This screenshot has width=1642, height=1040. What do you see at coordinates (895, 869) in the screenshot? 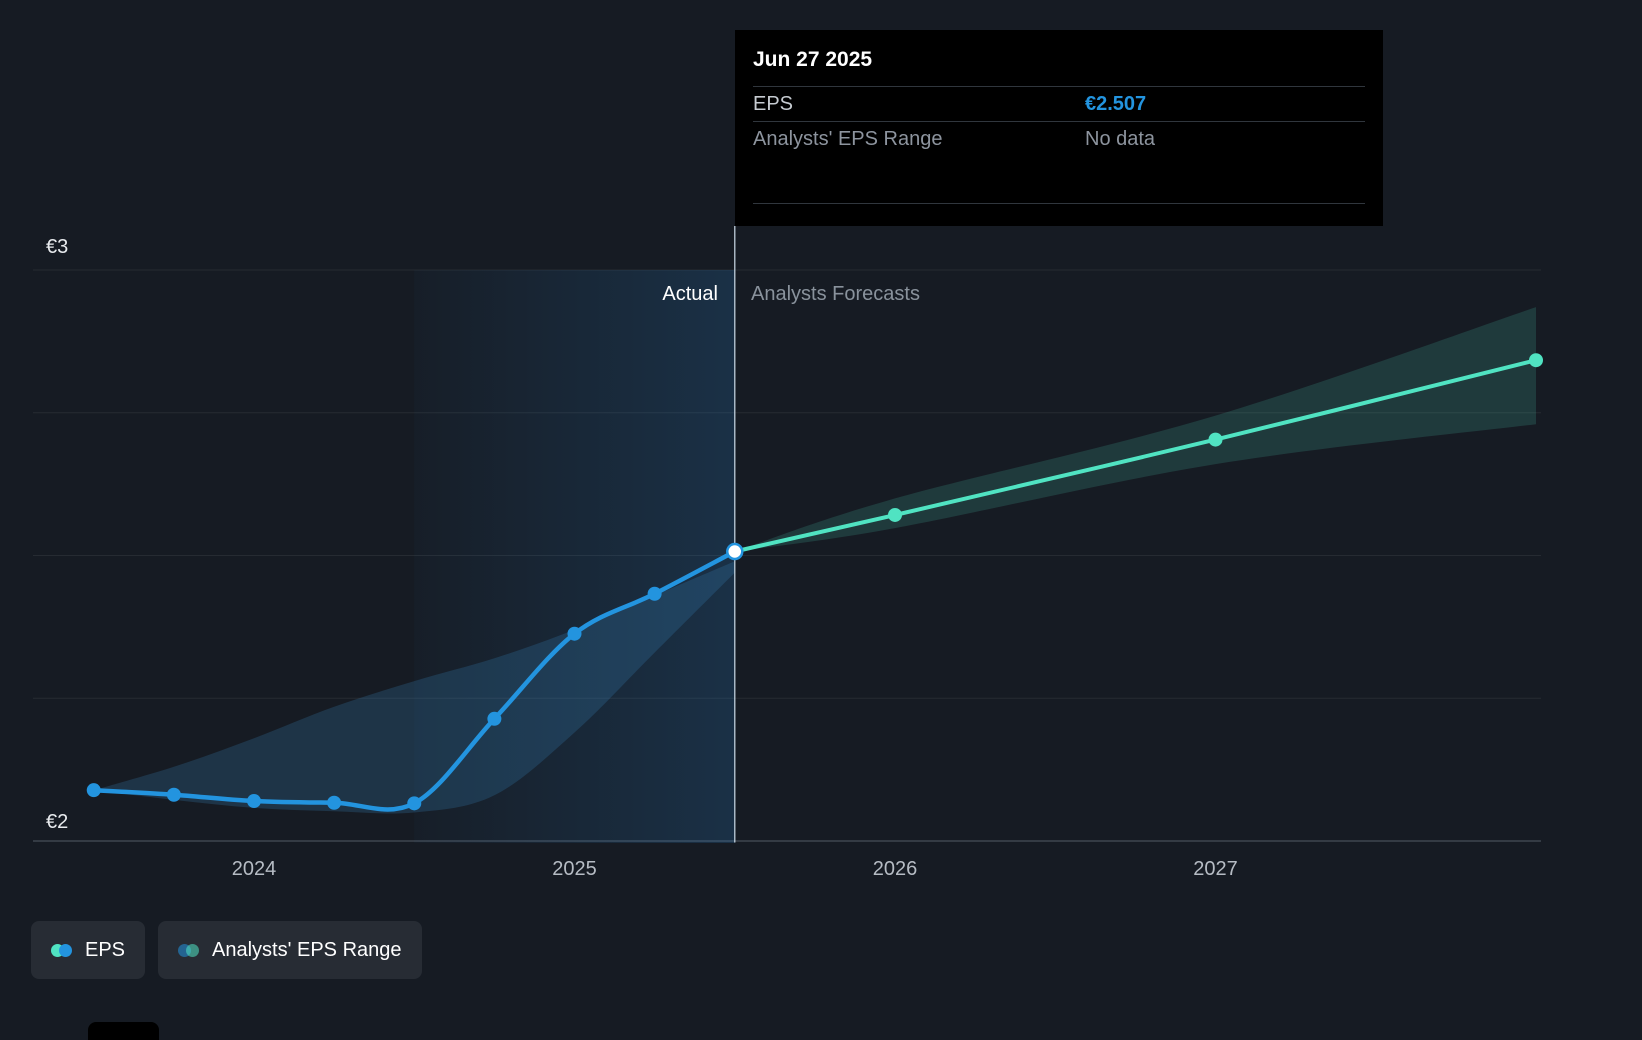
I see `x-axis-label-2026: 2026` at bounding box center [895, 869].